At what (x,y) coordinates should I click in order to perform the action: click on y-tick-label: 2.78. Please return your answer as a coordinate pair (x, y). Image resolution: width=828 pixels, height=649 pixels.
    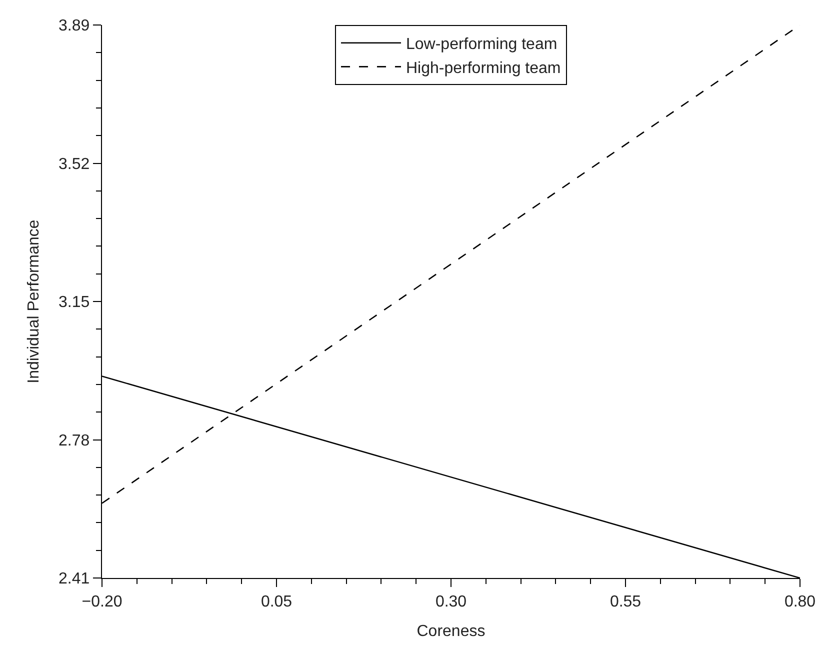
    Looking at the image, I should click on (74, 441).